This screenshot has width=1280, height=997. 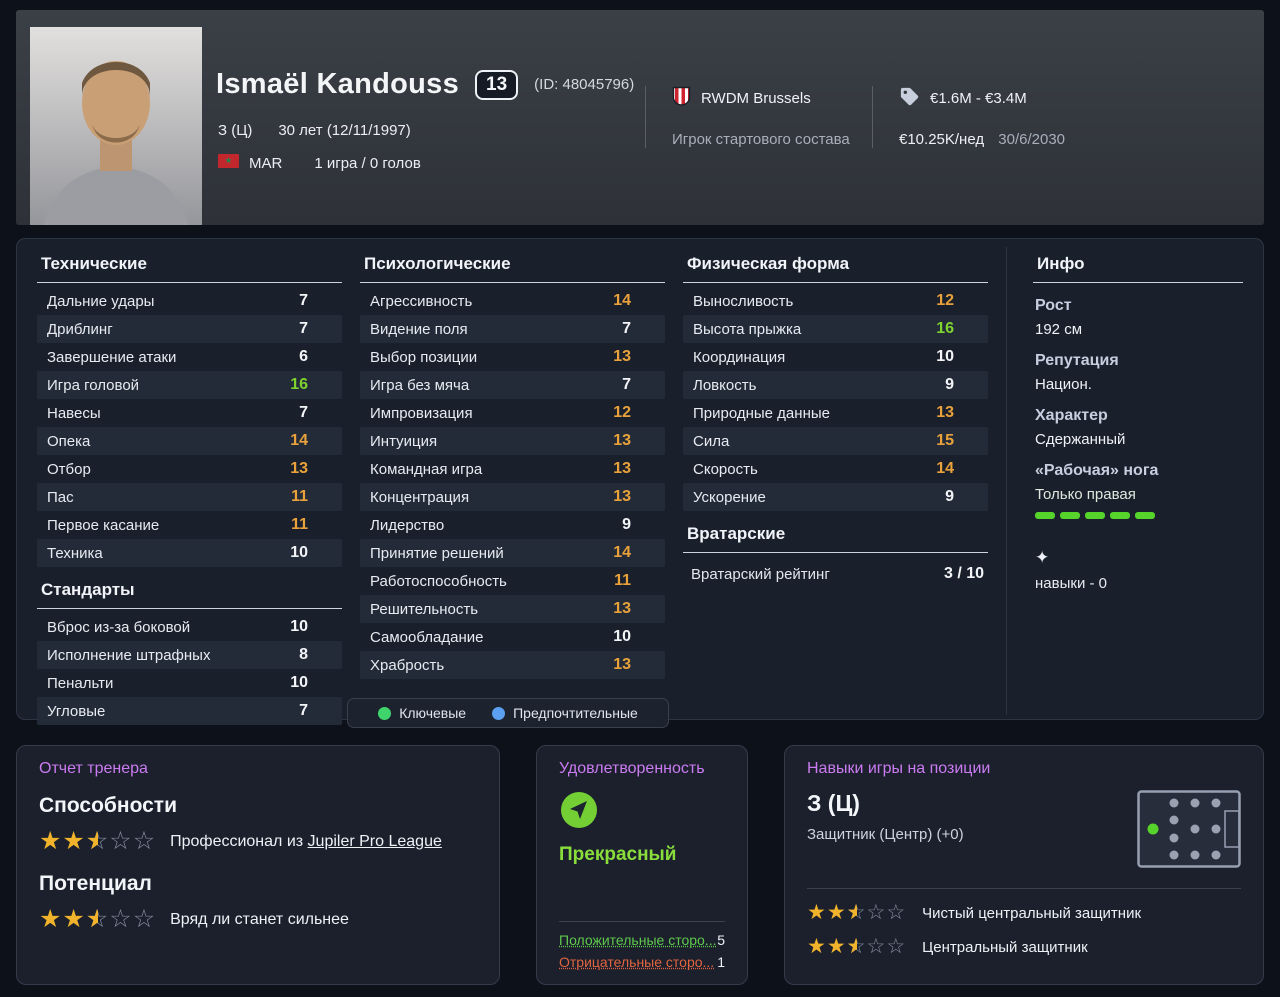 I want to click on attribute-row: Видение поля 7, so click(x=512, y=329).